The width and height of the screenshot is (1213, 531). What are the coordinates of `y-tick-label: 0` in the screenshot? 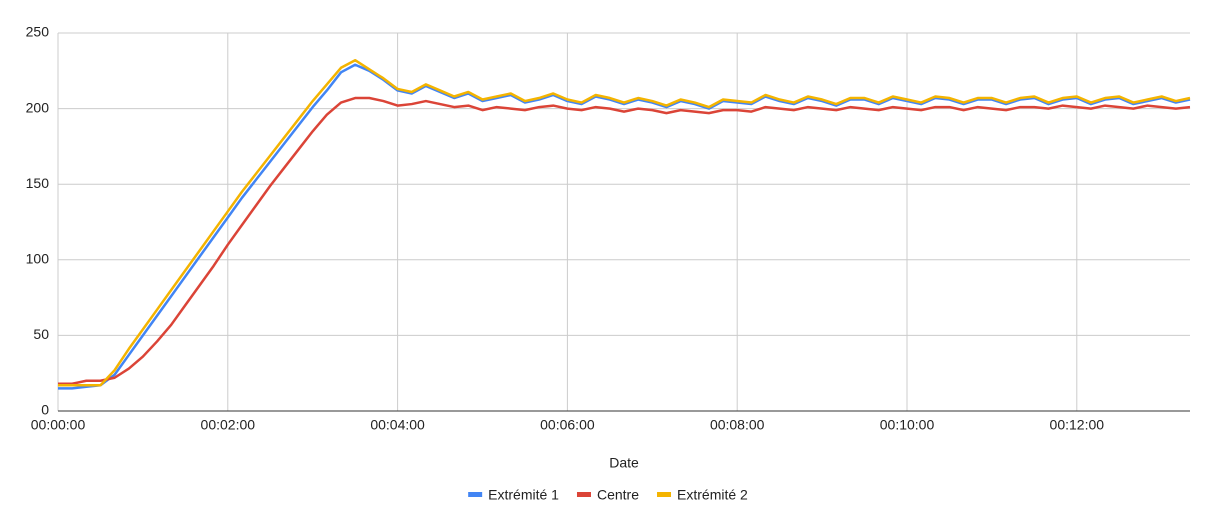 It's located at (45, 410).